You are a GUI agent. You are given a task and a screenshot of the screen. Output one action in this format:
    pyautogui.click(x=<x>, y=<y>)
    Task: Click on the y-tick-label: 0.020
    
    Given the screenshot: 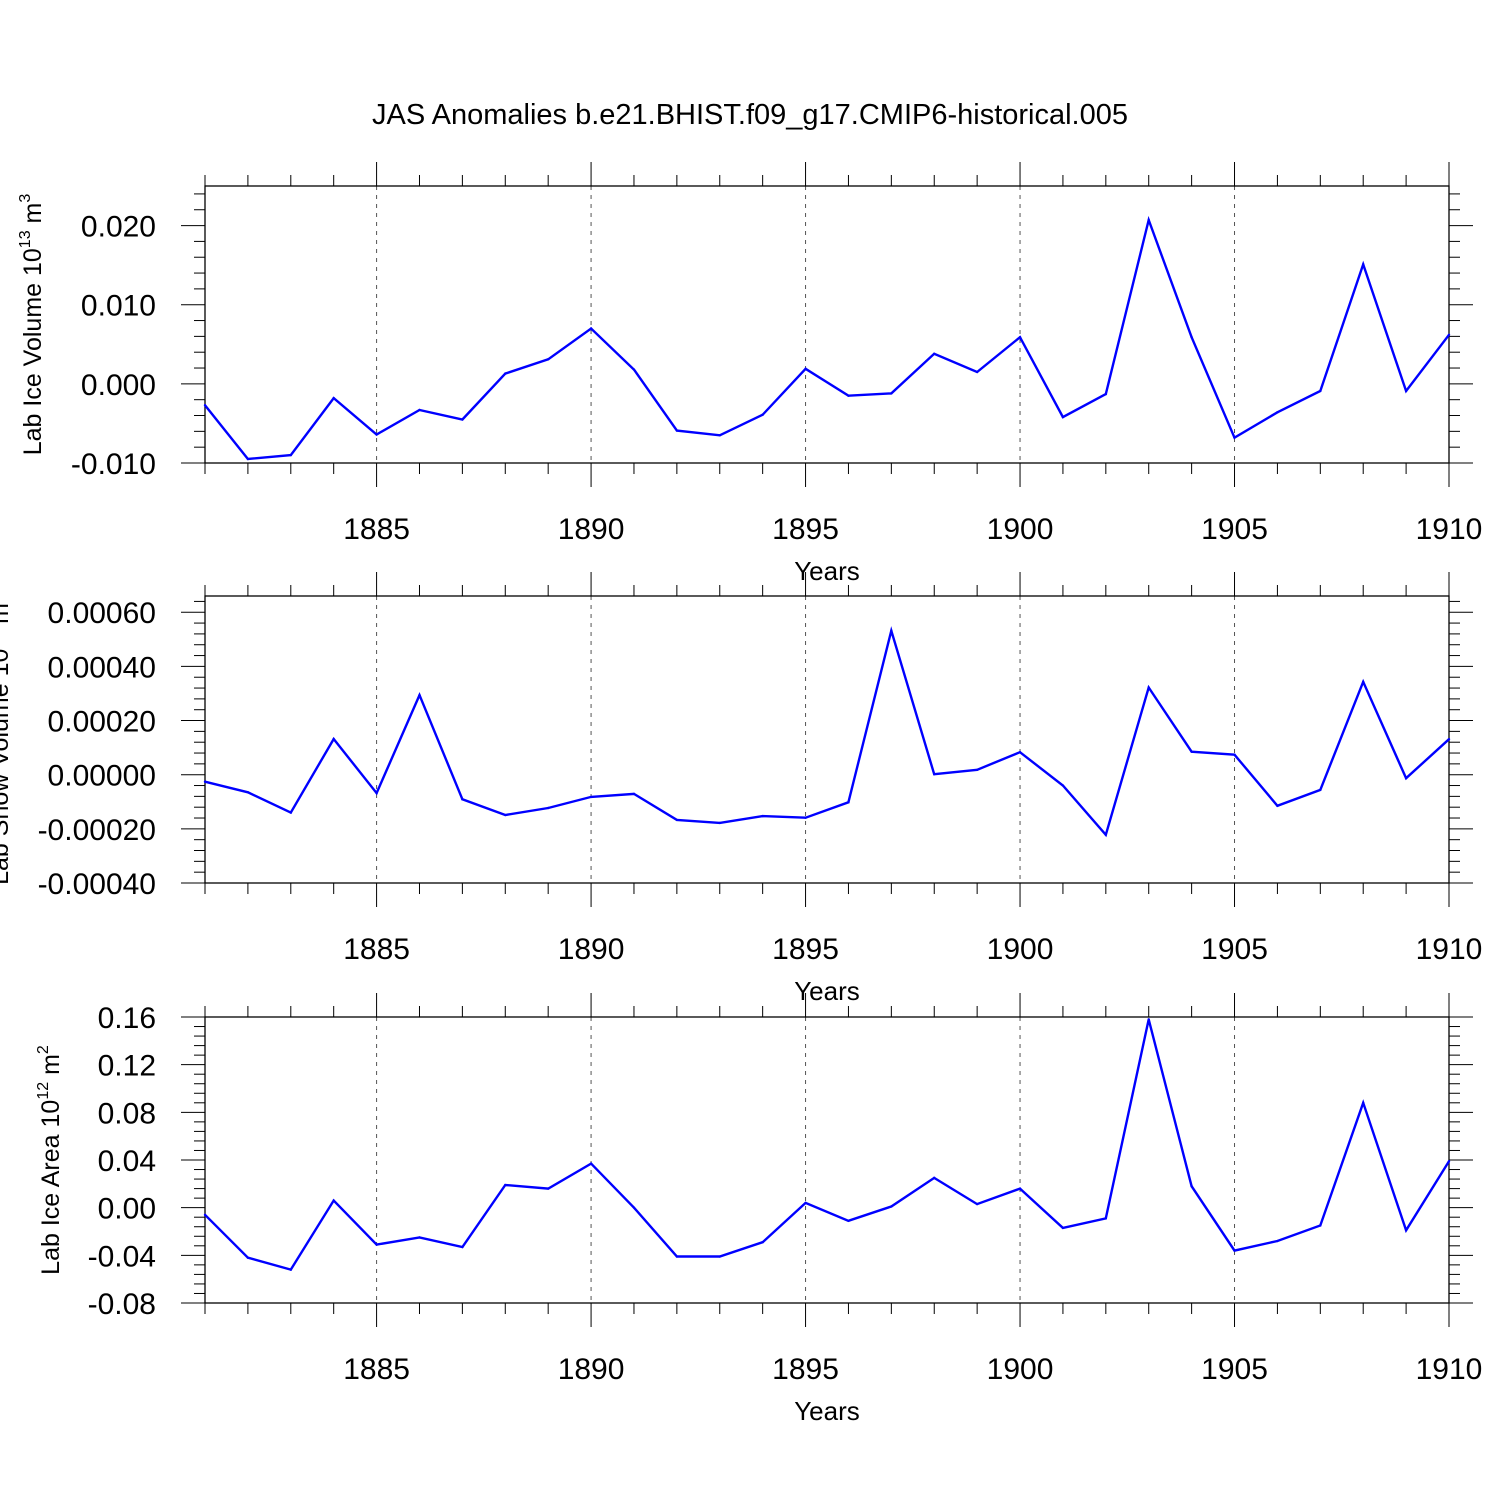 What is the action you would take?
    pyautogui.click(x=118, y=227)
    